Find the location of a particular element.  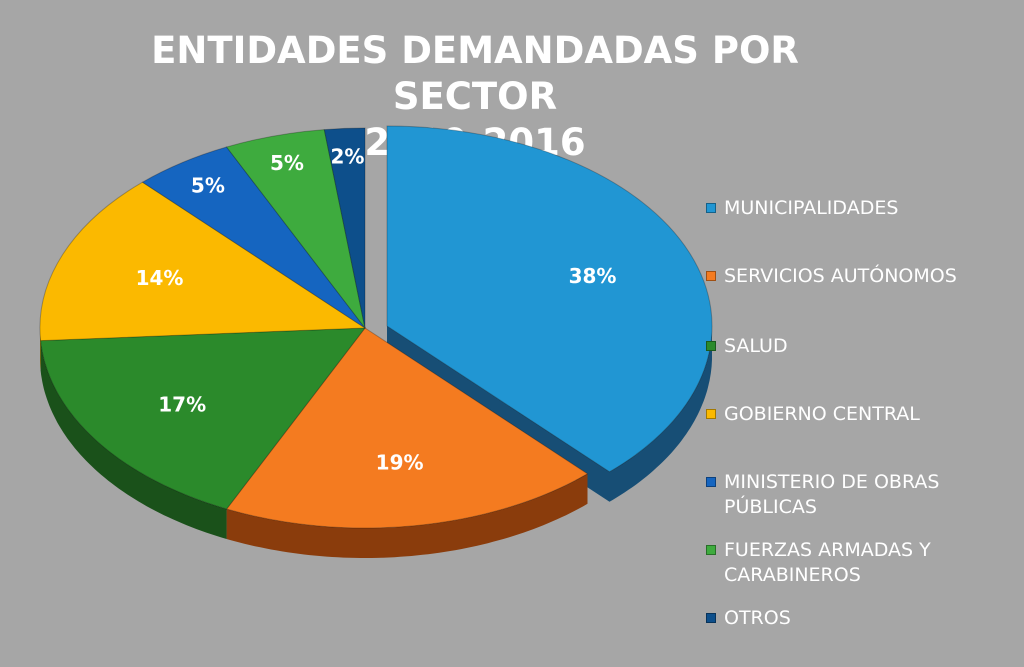

legend-item-ministerio-obras-publicas: MINISTERIO DE OBRAS PÚBLICAS is located at coordinates (857, 495).